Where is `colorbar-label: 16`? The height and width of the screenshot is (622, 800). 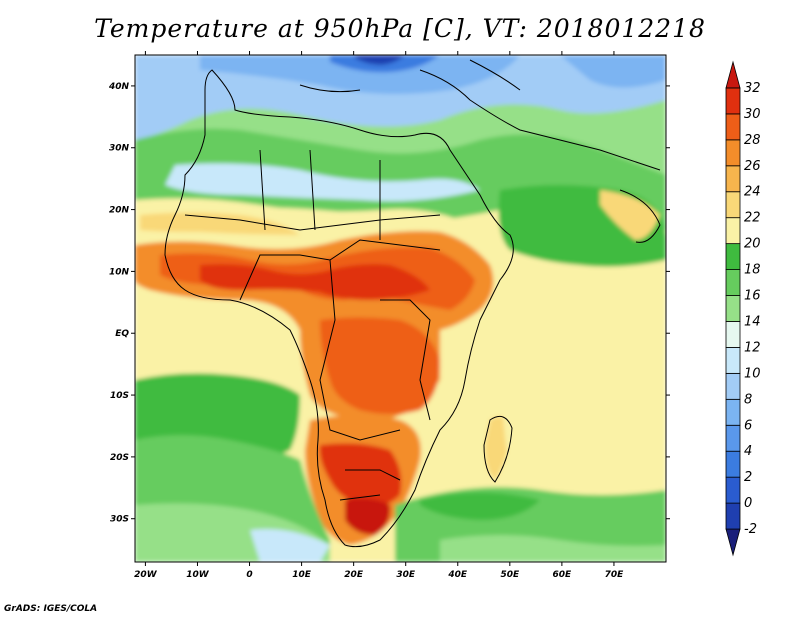 colorbar-label: 16 is located at coordinates (752, 296).